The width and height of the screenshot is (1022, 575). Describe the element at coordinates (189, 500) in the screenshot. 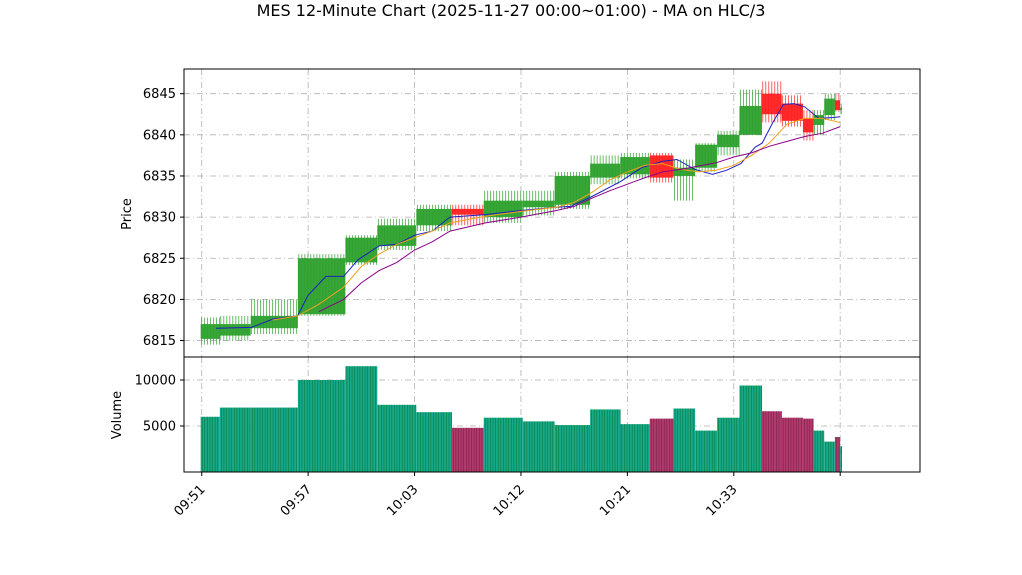

I see `x-tick-label: 09:51` at that location.